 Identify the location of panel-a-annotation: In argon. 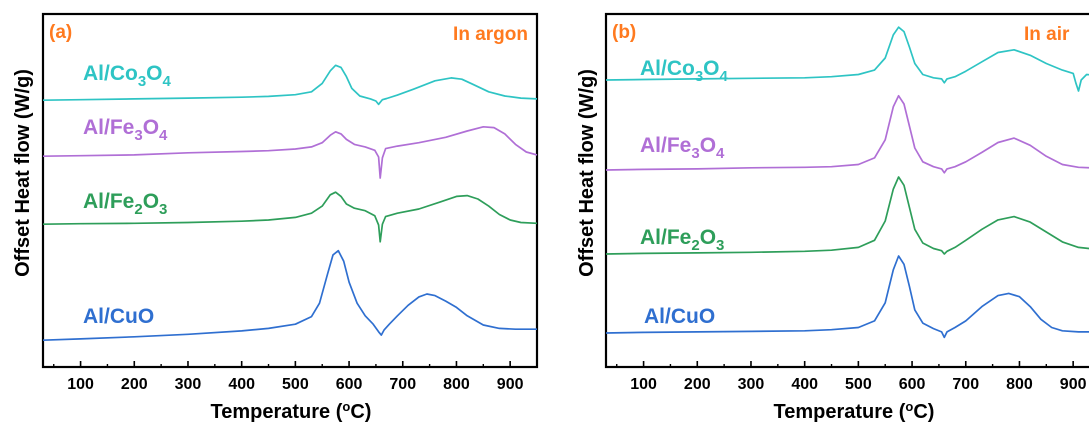
(490, 34).